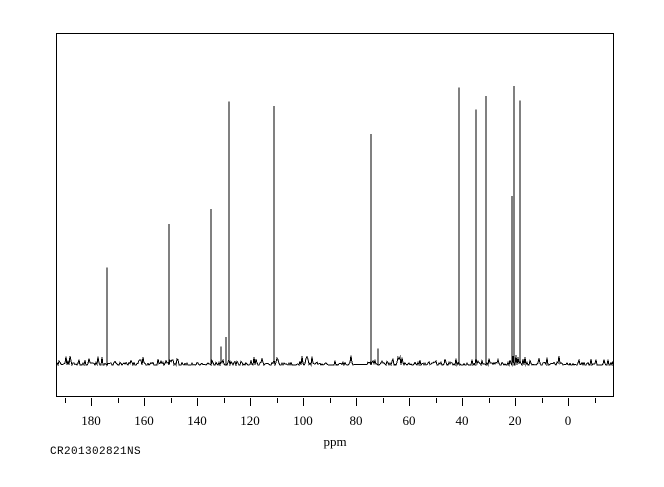 The image size is (664, 487). Describe the element at coordinates (144, 420) in the screenshot. I see `axis-tick-label: 160` at that location.